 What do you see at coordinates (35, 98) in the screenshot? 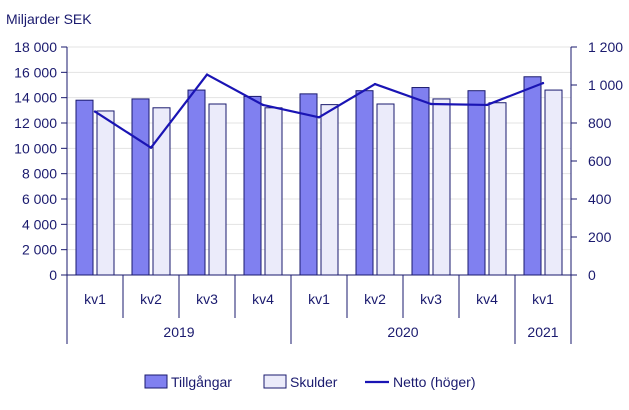
I see `left-axis-tick-label: 14 000` at bounding box center [35, 98].